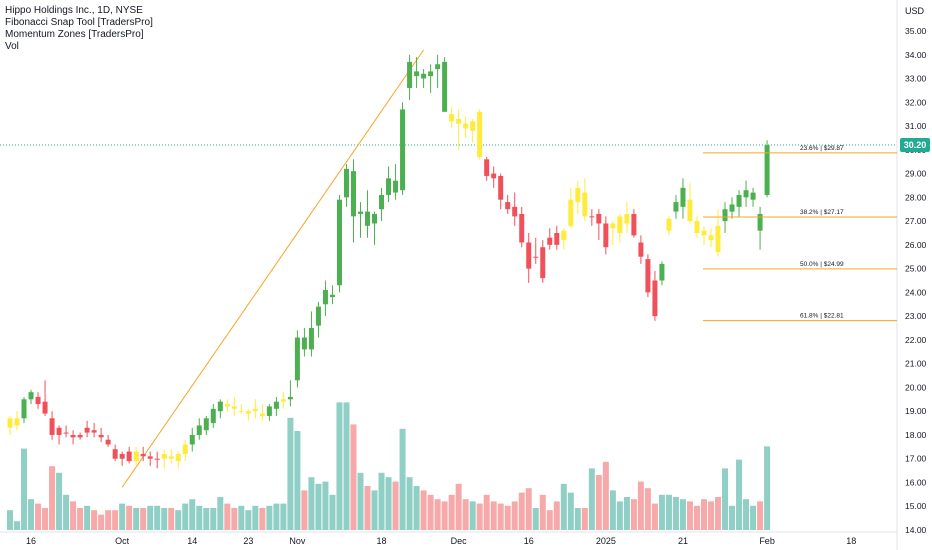 This screenshot has width=932, height=550. What do you see at coordinates (916, 31) in the screenshot?
I see `y-tick-label: 35.00` at bounding box center [916, 31].